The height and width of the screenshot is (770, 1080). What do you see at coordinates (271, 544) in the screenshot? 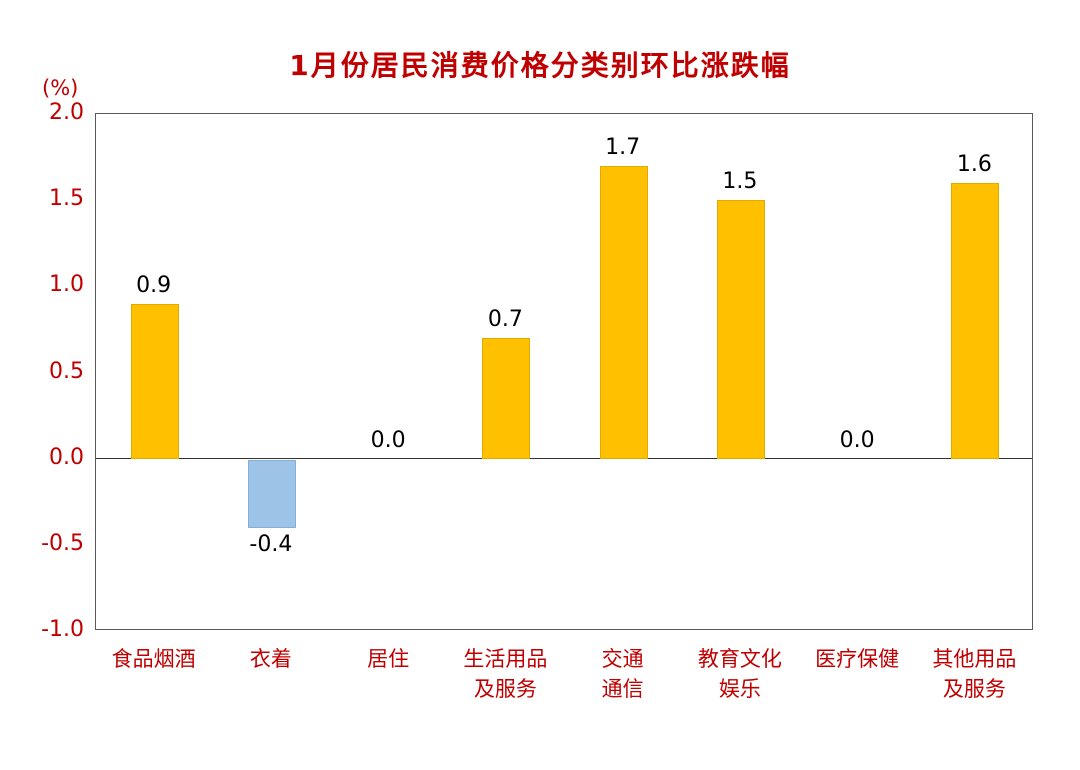
I see `value-label: -0.4` at bounding box center [271, 544].